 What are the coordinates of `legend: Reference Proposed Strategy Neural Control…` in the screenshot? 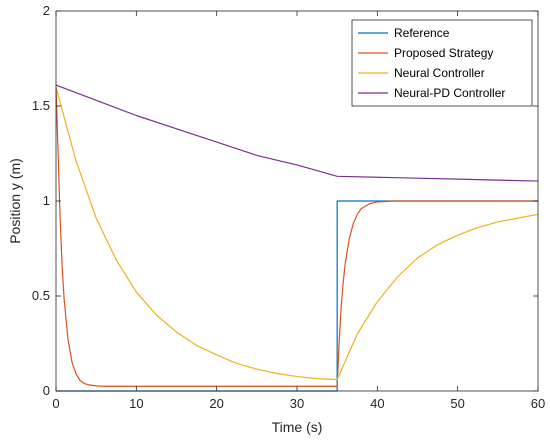 It's located at (442, 63).